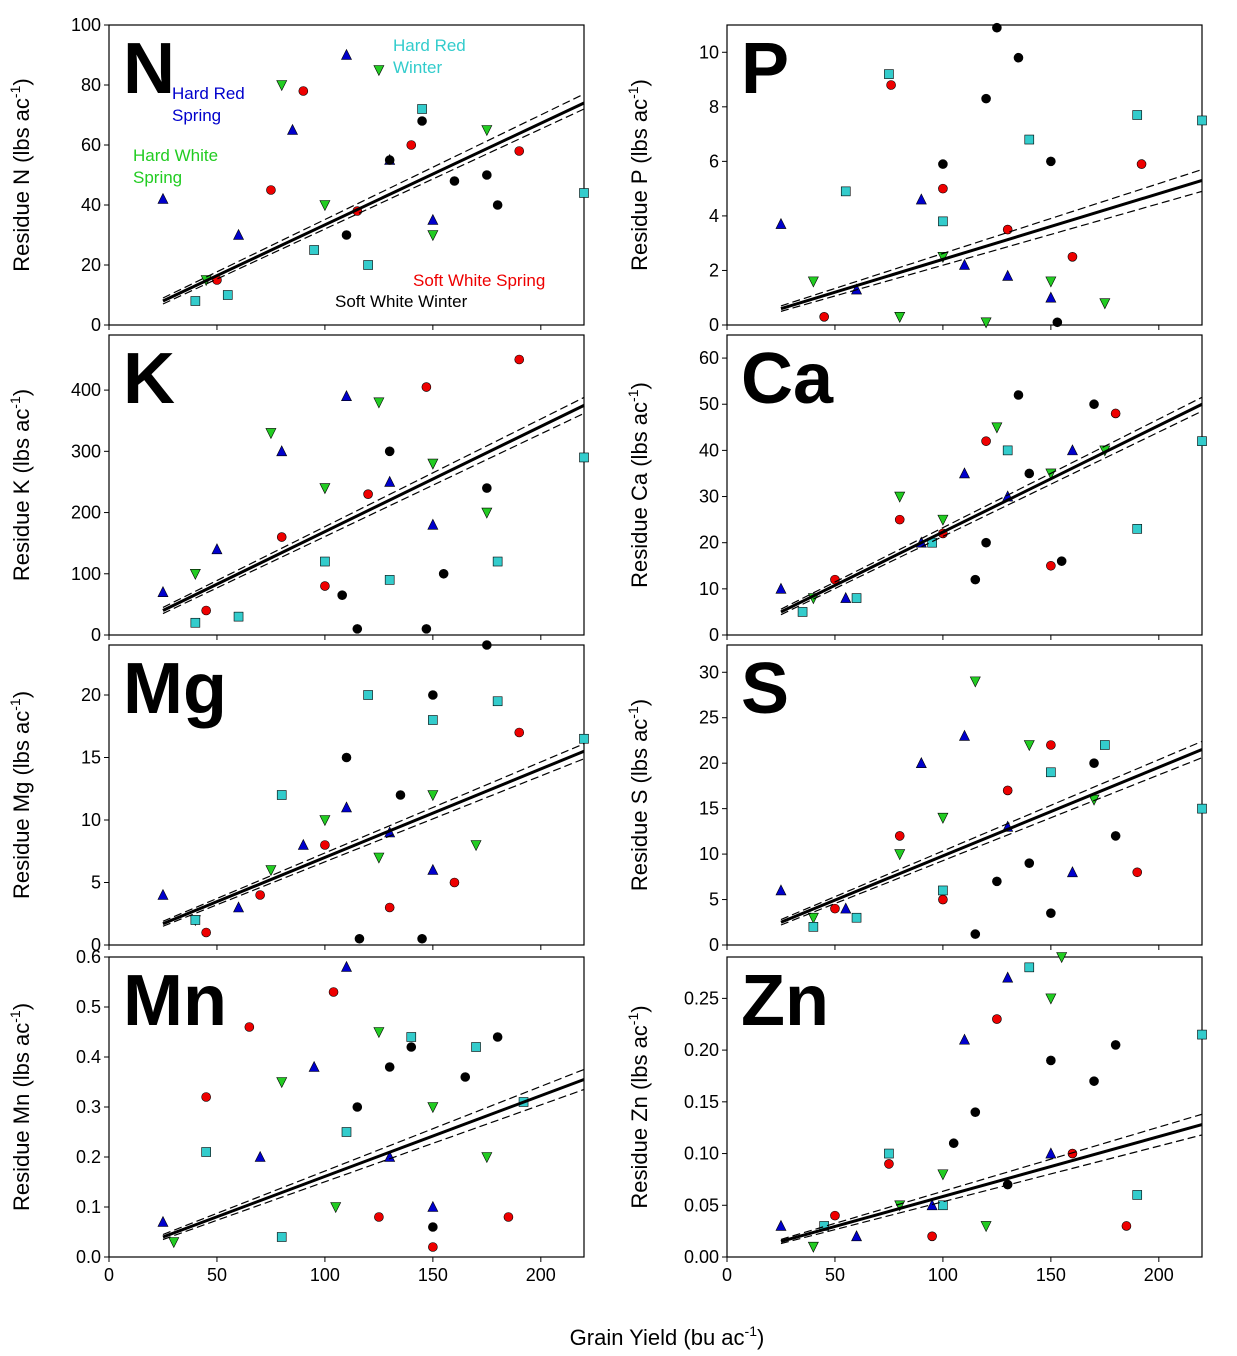  What do you see at coordinates (709, 718) in the screenshot?
I see `y-tick-label: 25` at bounding box center [709, 718].